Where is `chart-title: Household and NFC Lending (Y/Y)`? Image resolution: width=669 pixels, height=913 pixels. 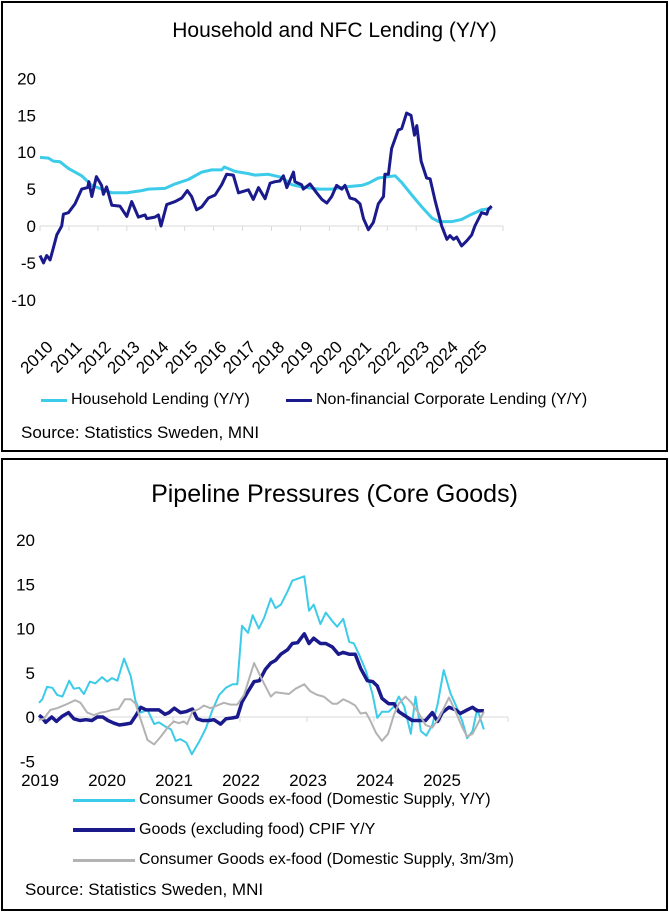
chart-title: Household and NFC Lending (Y/Y) is located at coordinates (334, 30).